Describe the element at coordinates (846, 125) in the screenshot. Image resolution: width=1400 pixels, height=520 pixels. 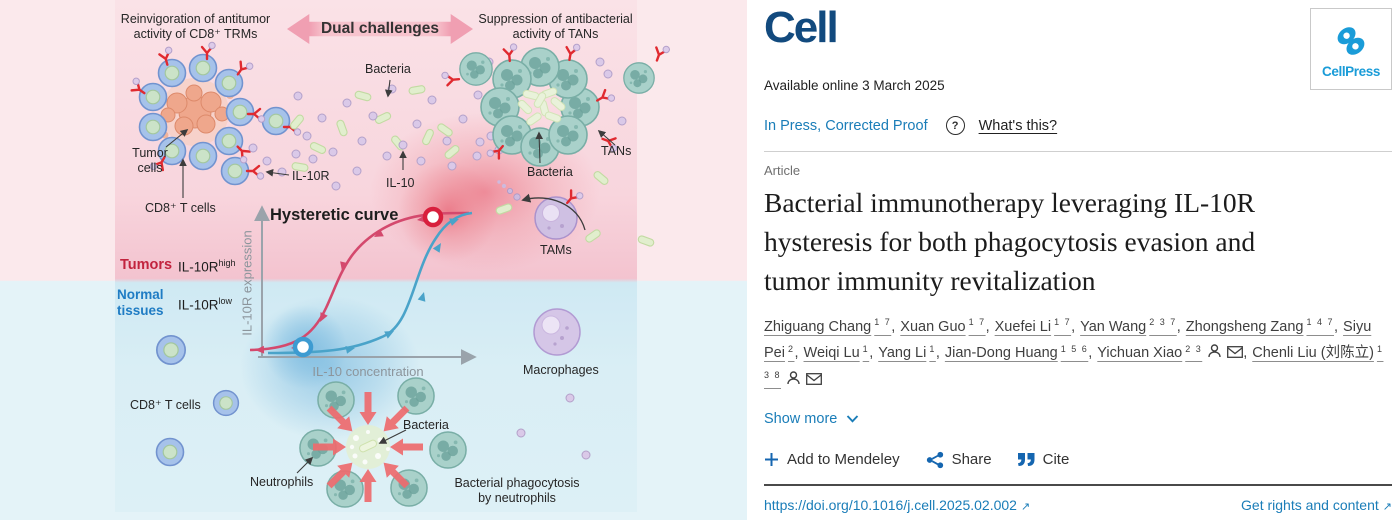
I see `in-press-link: In Press, Corrected Proof` at that location.